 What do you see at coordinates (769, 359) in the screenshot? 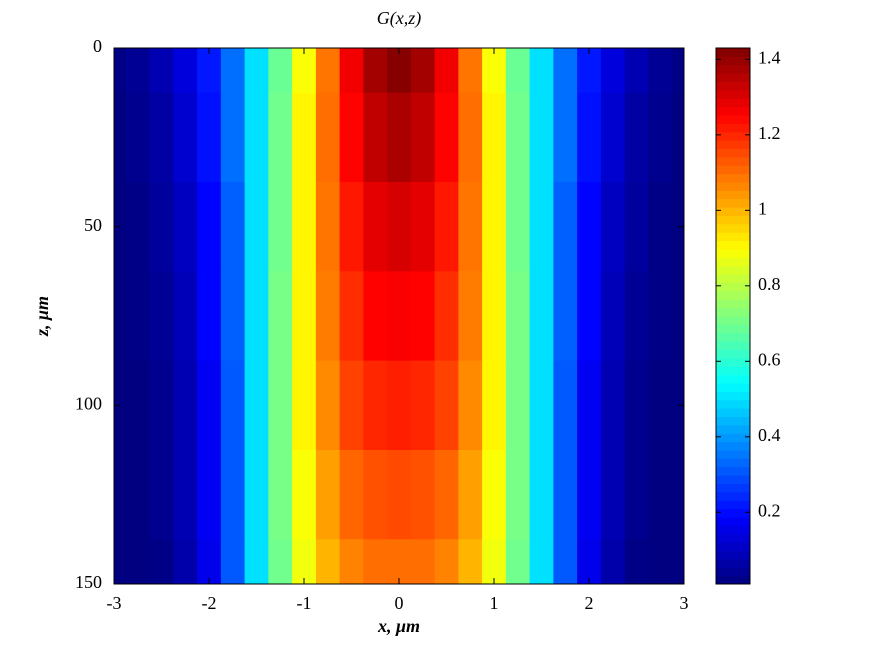
I see `colorbar-tick-label: 0.6` at bounding box center [769, 359].